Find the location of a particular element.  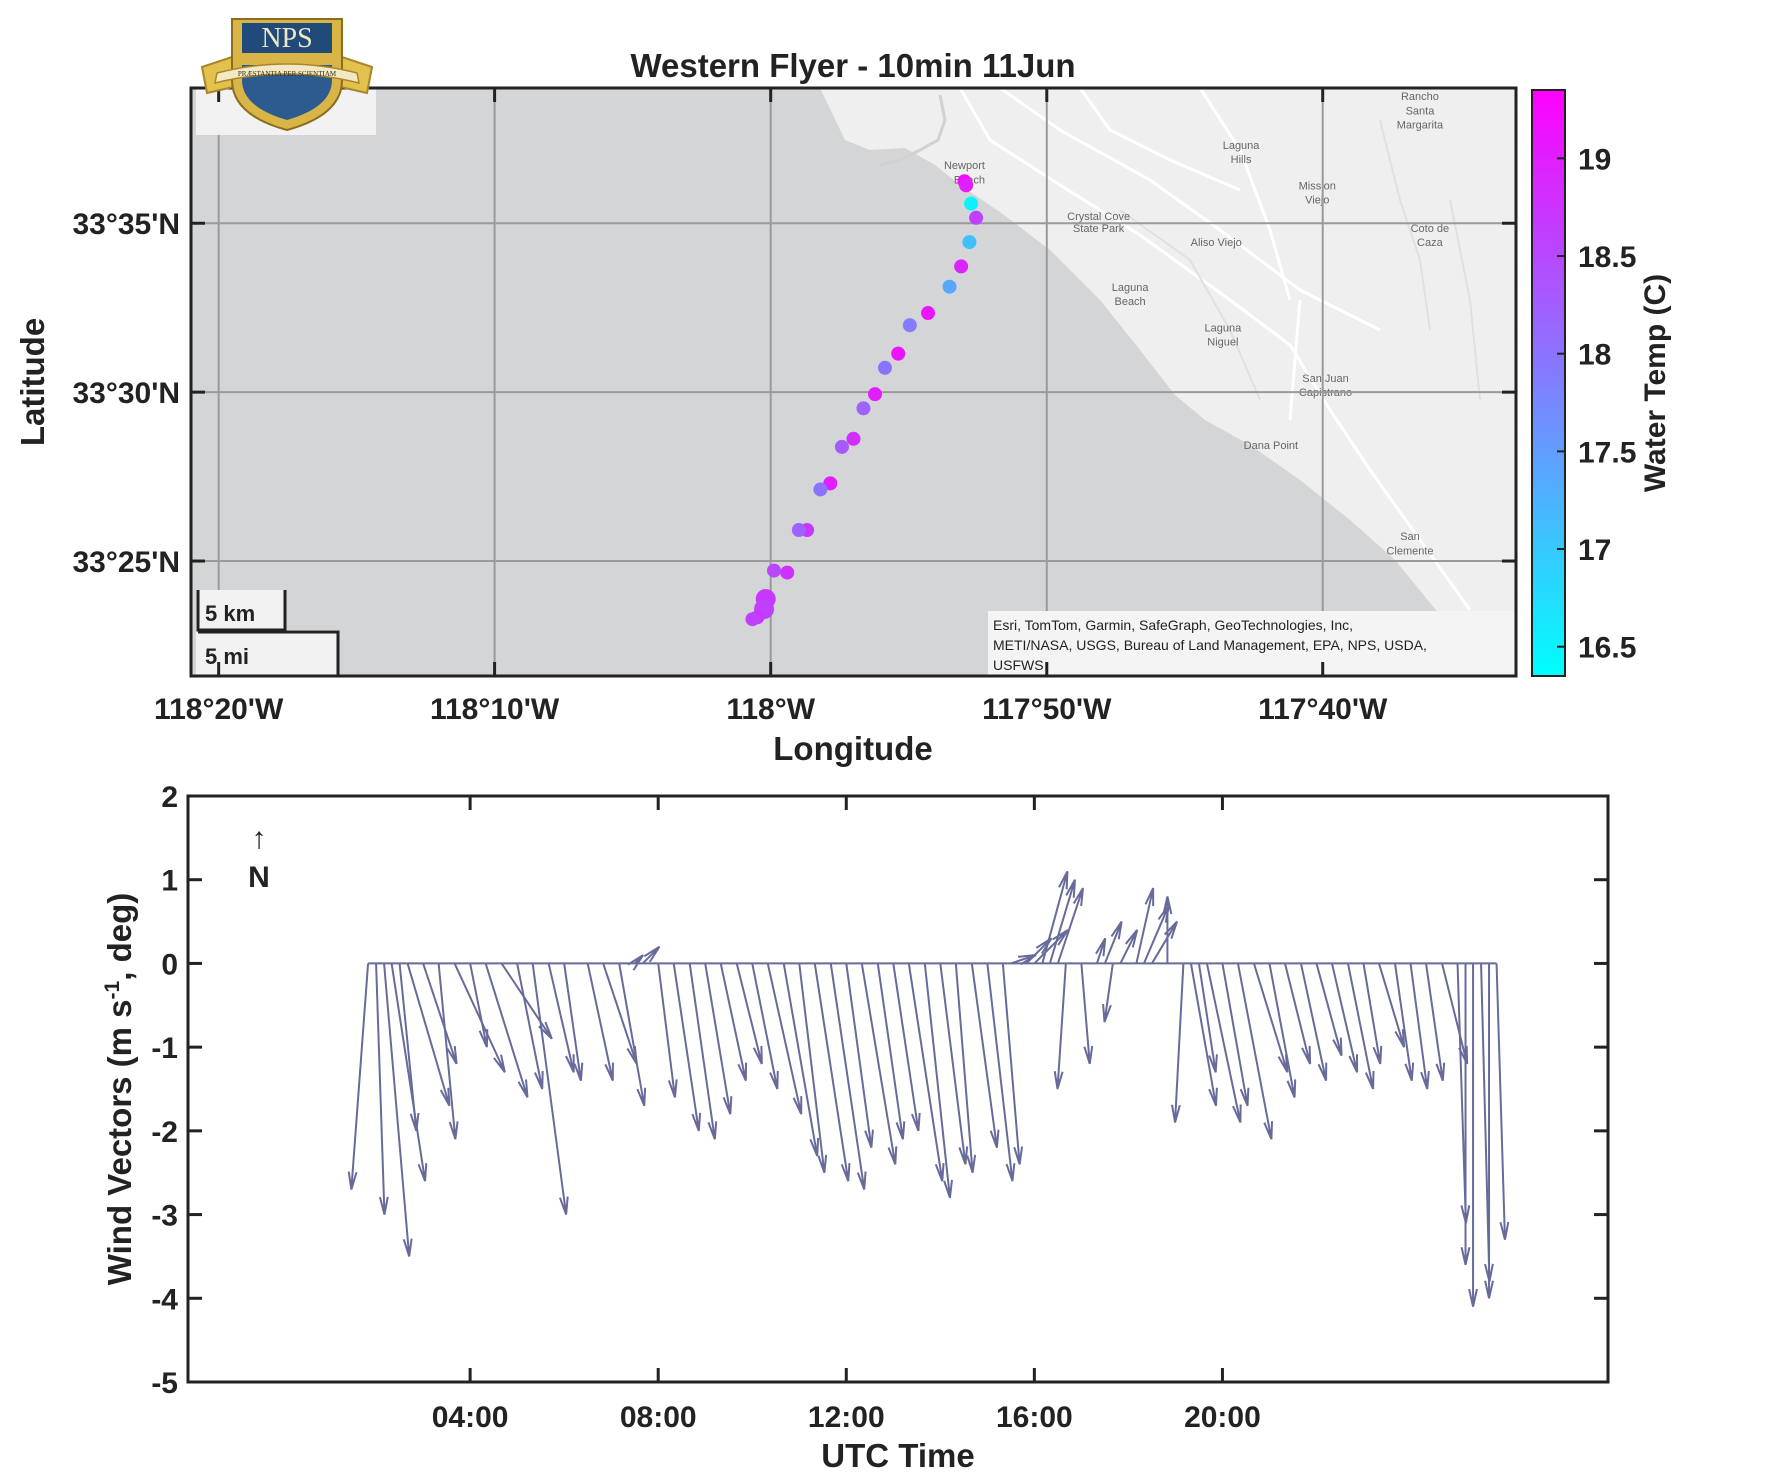

wind-xtick-label: 12:00 is located at coordinates (846, 1417).